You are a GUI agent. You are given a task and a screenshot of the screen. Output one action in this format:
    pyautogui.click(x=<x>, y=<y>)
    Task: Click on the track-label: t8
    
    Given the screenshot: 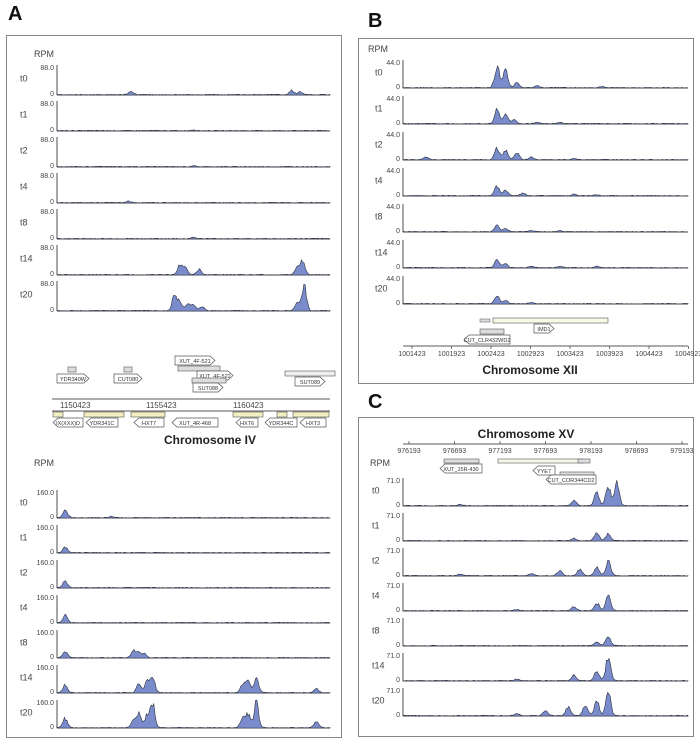 What is the action you would take?
    pyautogui.click(x=376, y=630)
    